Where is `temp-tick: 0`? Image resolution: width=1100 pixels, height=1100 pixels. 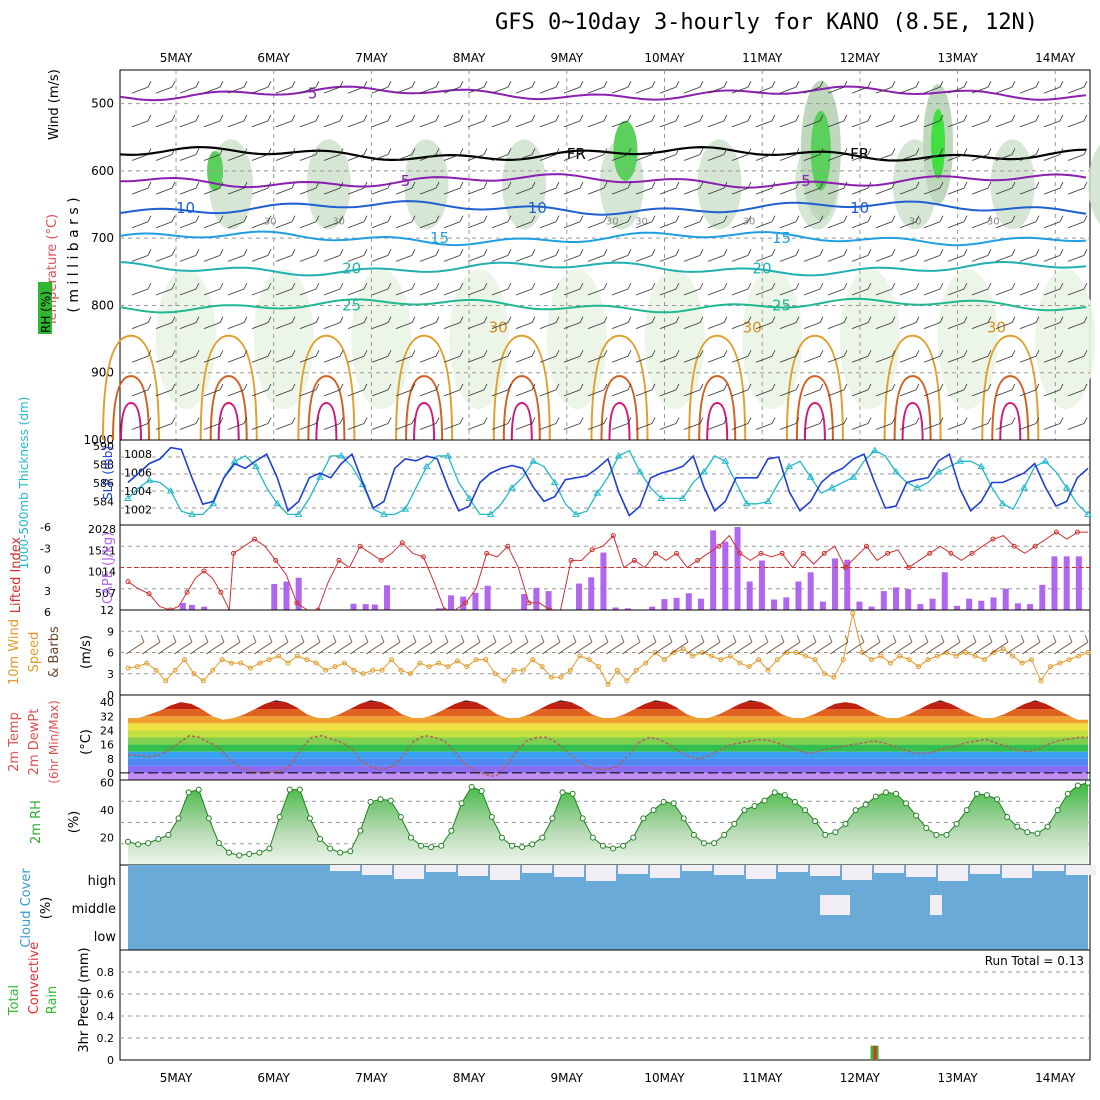
temp-tick: 0 is located at coordinates (110, 773).